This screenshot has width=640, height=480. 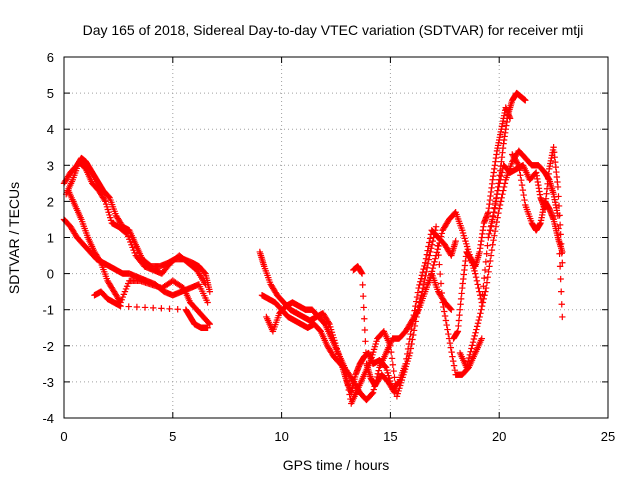 What do you see at coordinates (50, 238) in the screenshot?
I see `y-tick-label: 1` at bounding box center [50, 238].